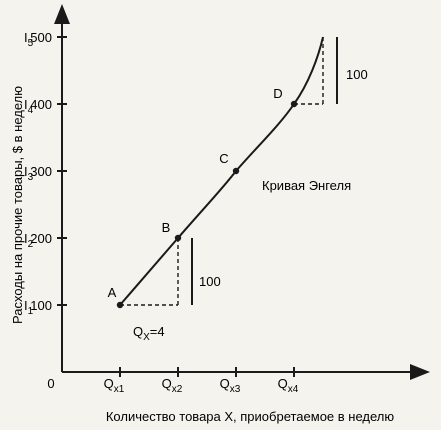 The width and height of the screenshot is (441, 430). Describe the element at coordinates (29, 307) in the screenshot. I see `y-income-label: I1` at that location.